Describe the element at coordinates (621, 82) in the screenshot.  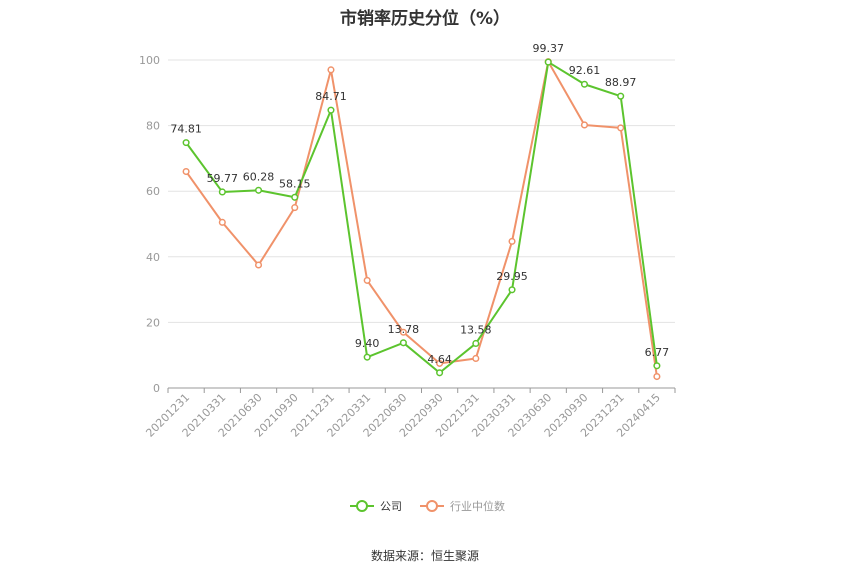
I see `data-label: 88.97` at that location.